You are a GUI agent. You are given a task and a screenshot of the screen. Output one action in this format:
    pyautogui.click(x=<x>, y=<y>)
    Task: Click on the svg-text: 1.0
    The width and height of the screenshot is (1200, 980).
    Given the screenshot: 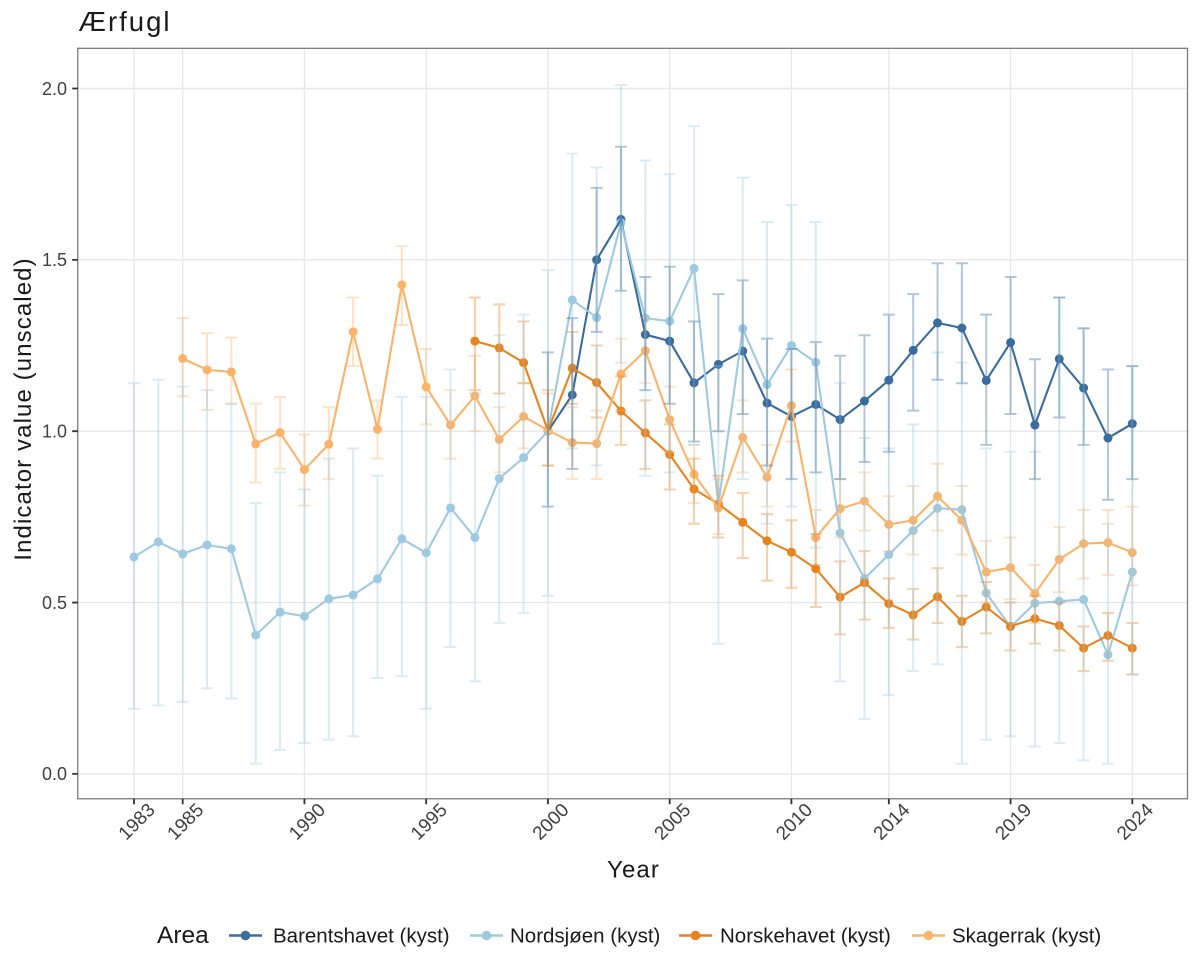 What is the action you would take?
    pyautogui.click(x=54, y=432)
    